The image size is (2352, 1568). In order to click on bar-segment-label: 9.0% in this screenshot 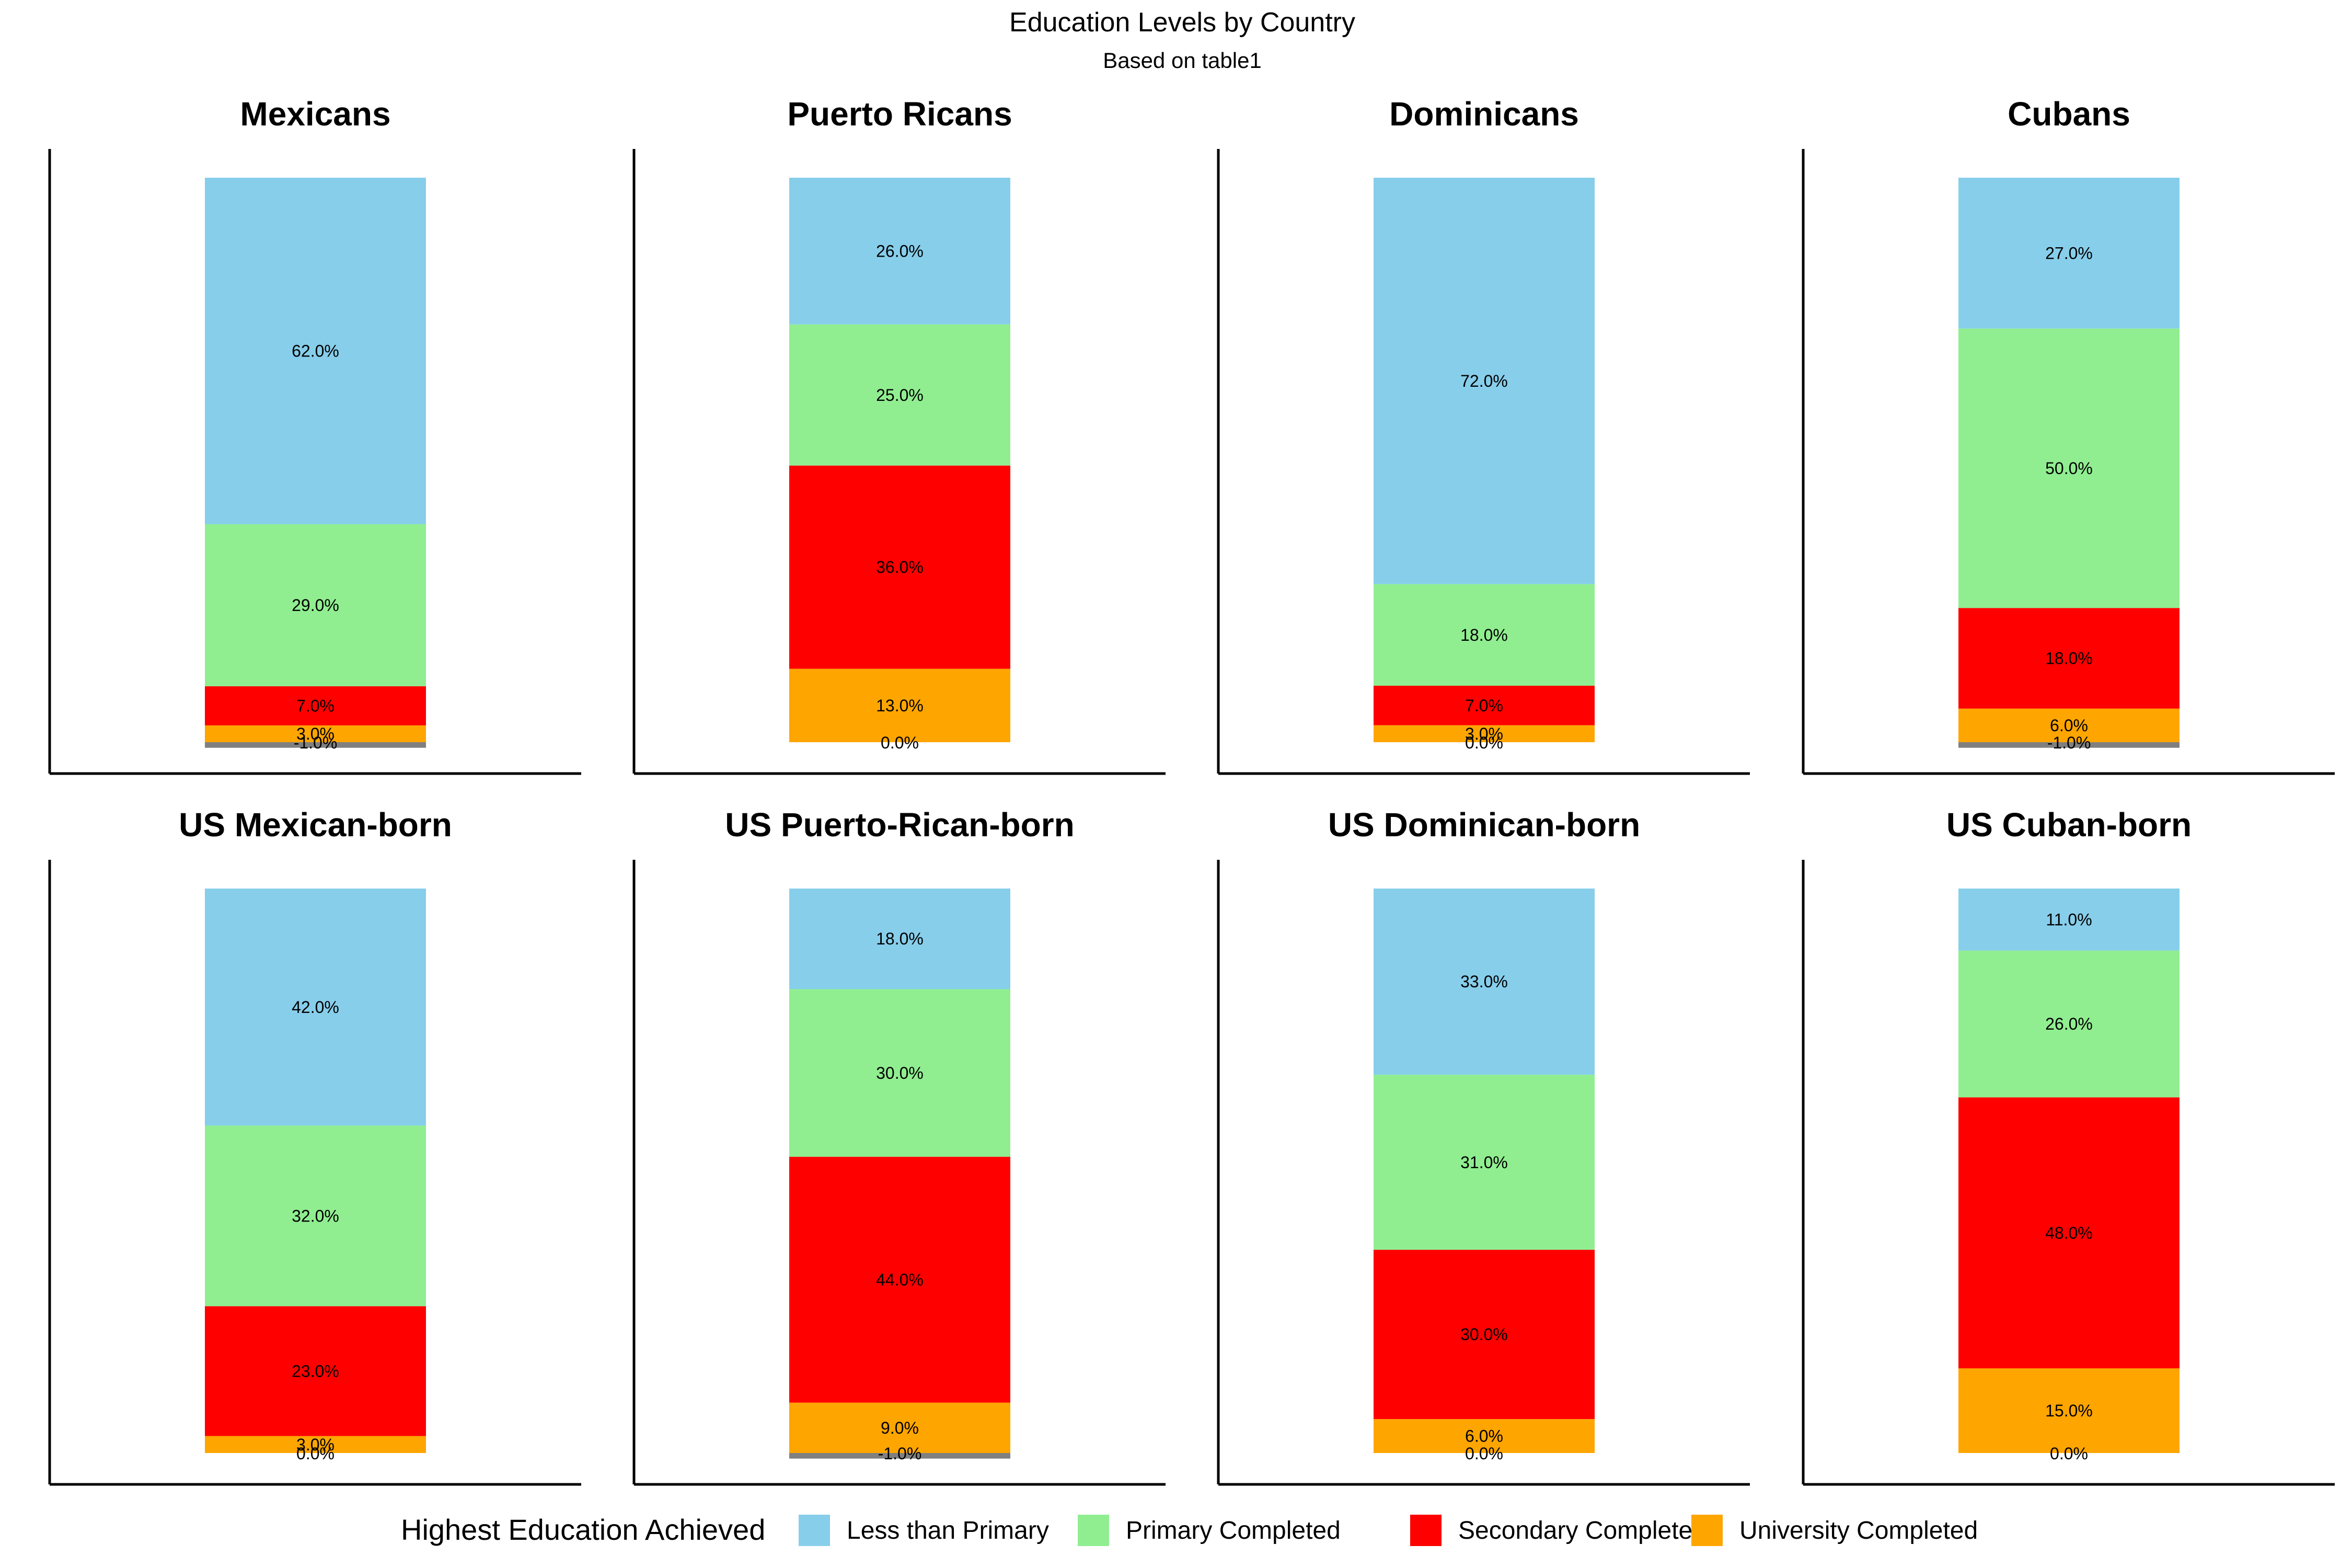, I will do `click(900, 1428)`.